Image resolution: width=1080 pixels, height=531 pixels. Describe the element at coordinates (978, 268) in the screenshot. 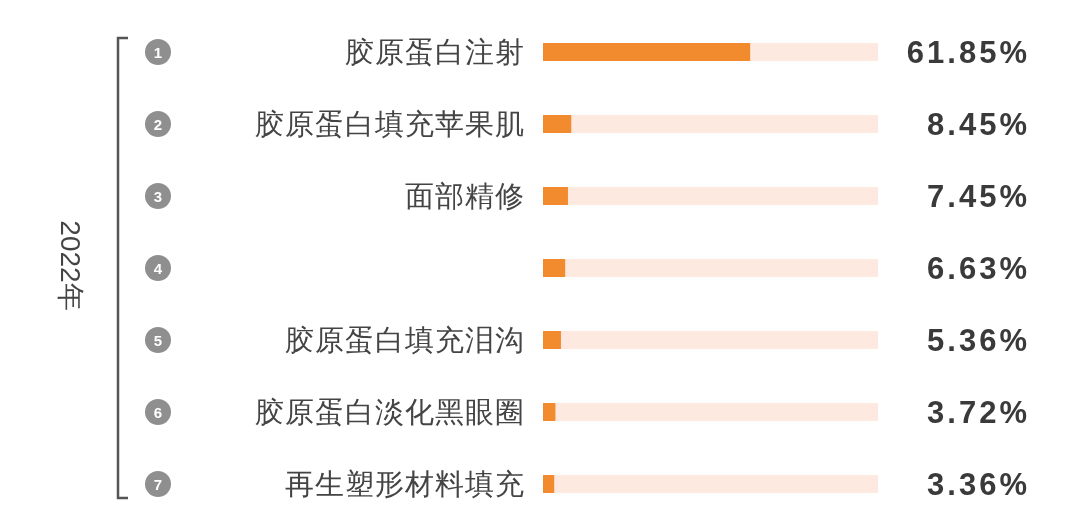

I see `data-label: 6.63%` at that location.